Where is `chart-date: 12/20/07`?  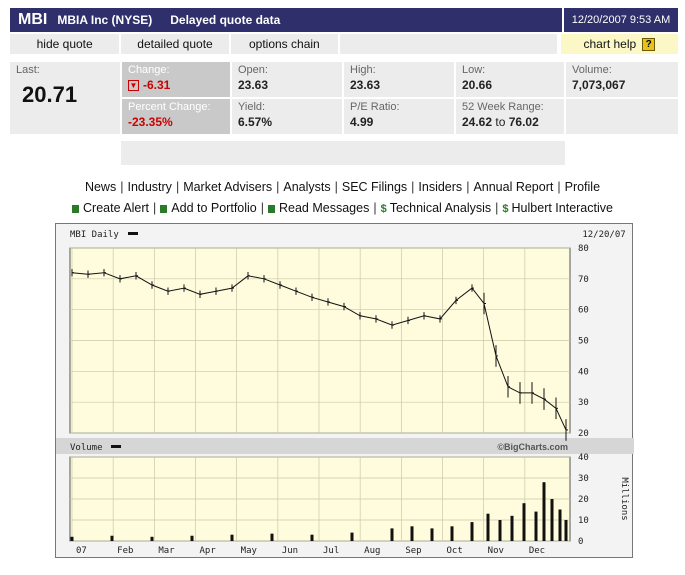 chart-date: 12/20/07 is located at coordinates (603, 235).